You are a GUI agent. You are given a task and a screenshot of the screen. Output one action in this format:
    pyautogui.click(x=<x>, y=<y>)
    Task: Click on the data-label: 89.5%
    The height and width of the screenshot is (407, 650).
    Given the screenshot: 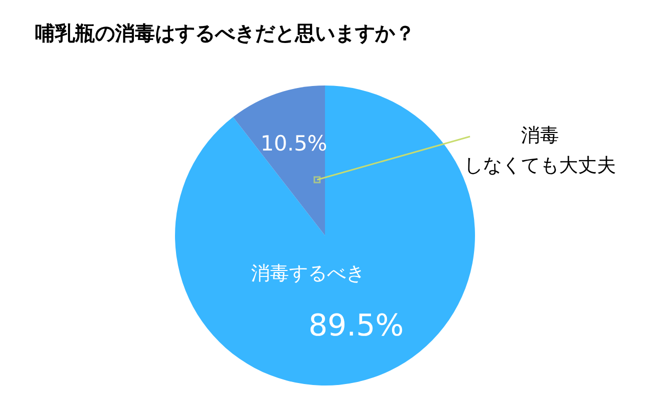 What is the action you would take?
    pyautogui.click(x=356, y=326)
    